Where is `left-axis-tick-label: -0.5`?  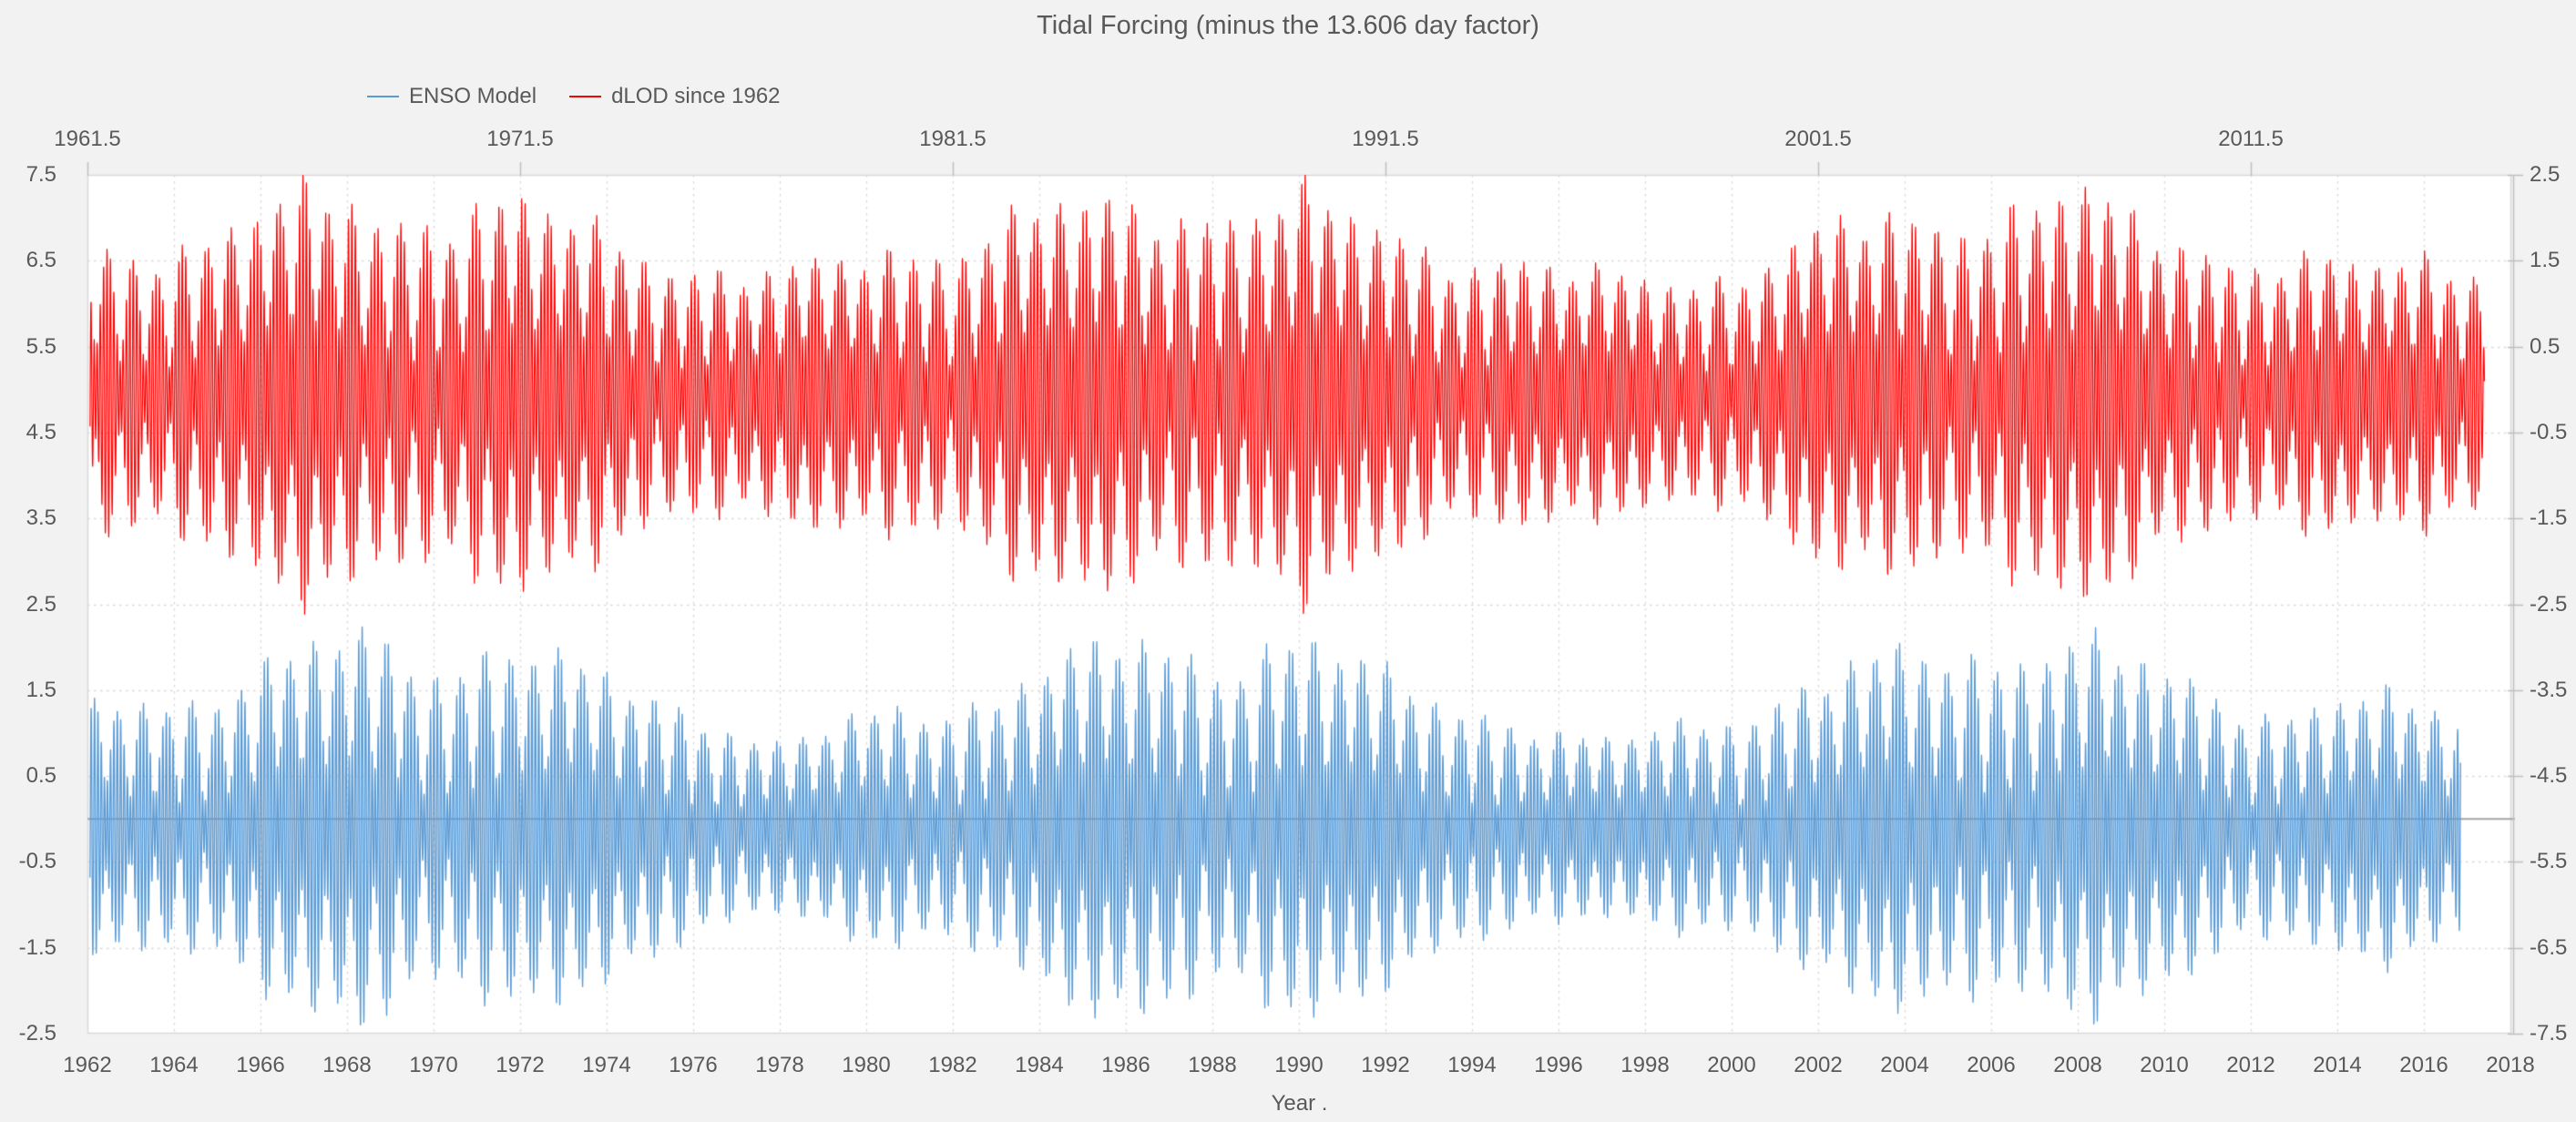 left-axis-tick-label: -0.5 is located at coordinates (37, 861).